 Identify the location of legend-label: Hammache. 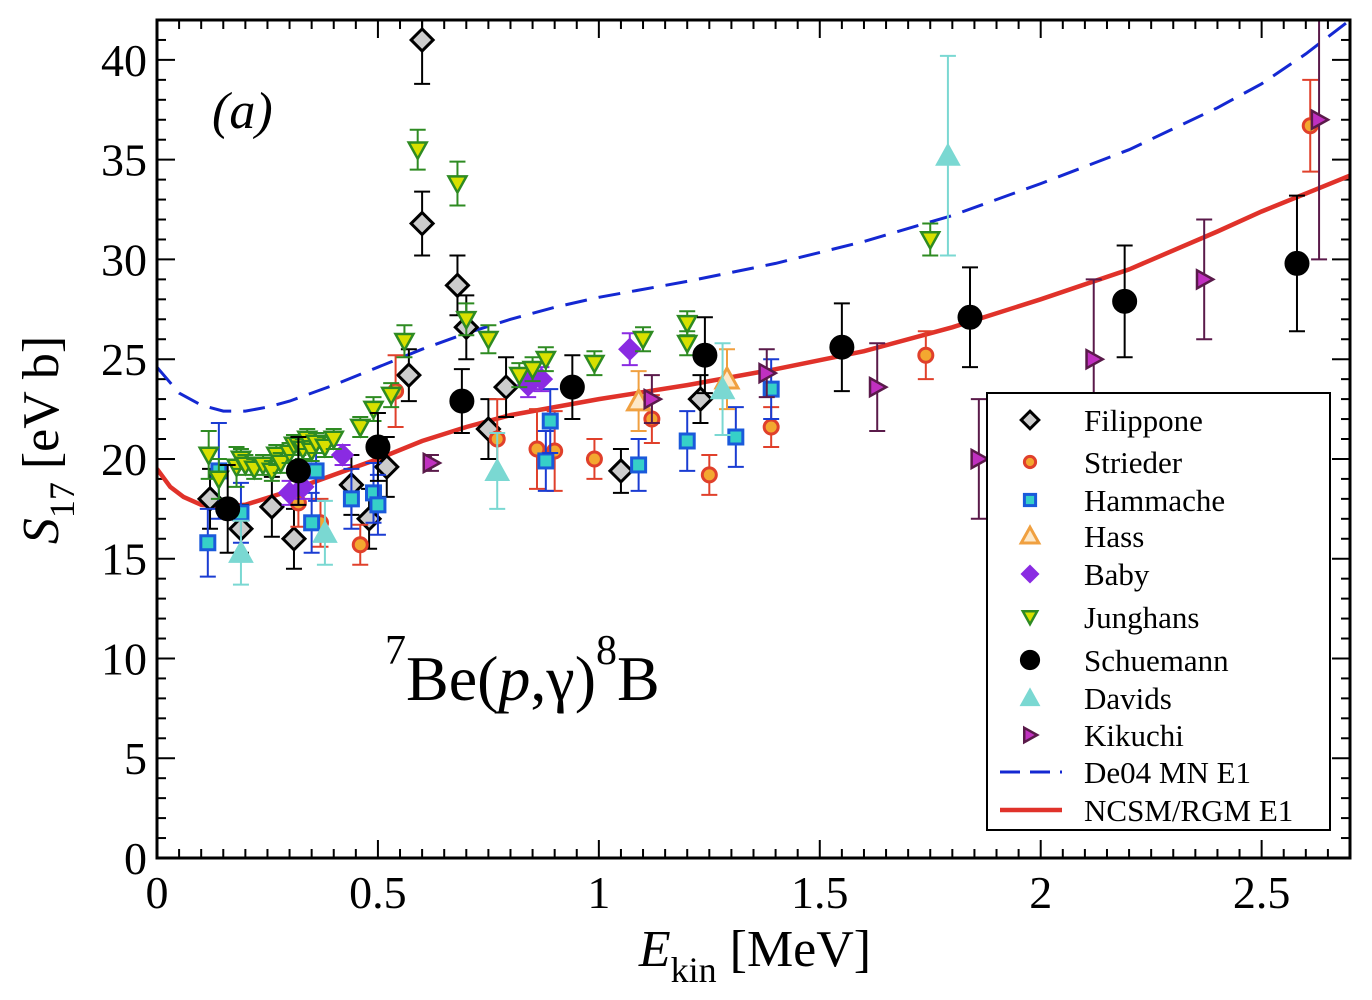
(1154, 500).